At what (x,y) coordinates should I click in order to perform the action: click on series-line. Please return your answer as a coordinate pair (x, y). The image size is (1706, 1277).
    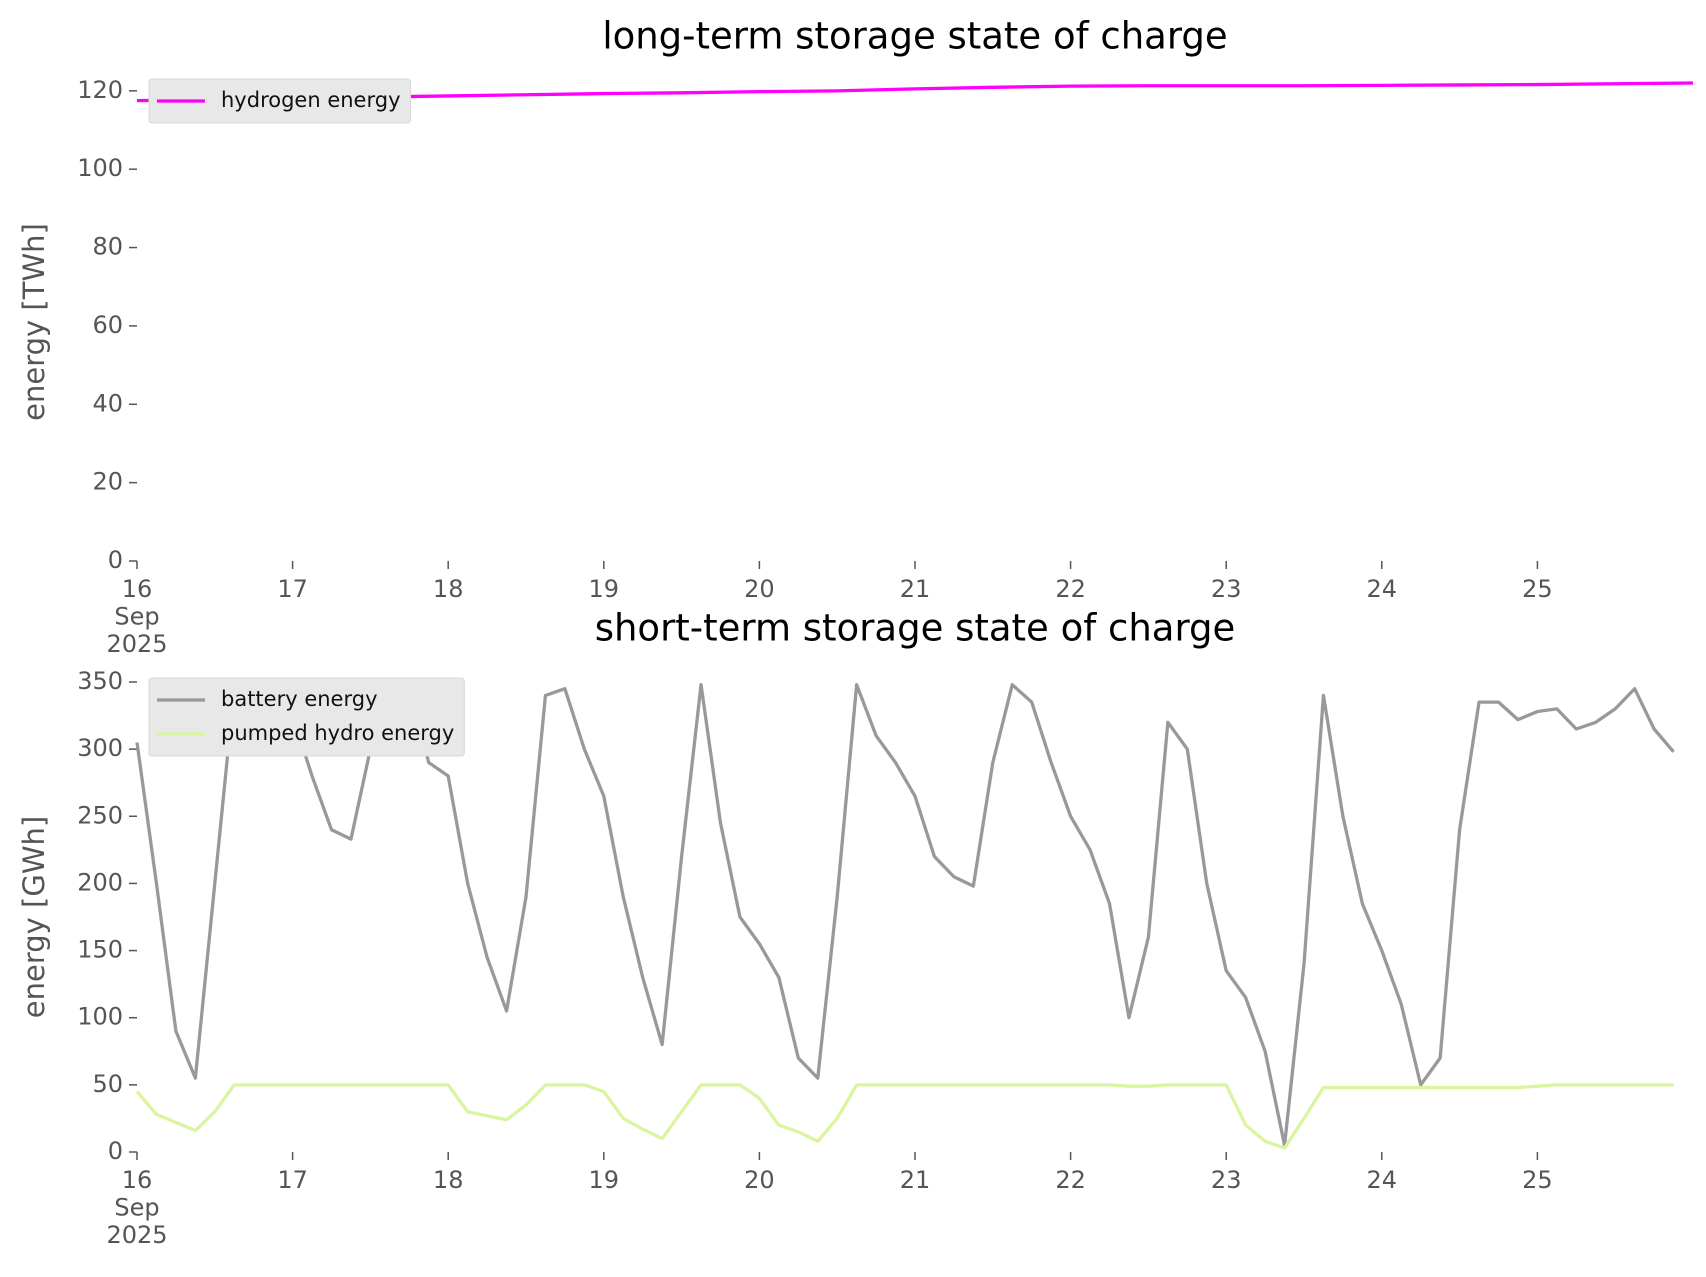
    Looking at the image, I should click on (904, 1116).